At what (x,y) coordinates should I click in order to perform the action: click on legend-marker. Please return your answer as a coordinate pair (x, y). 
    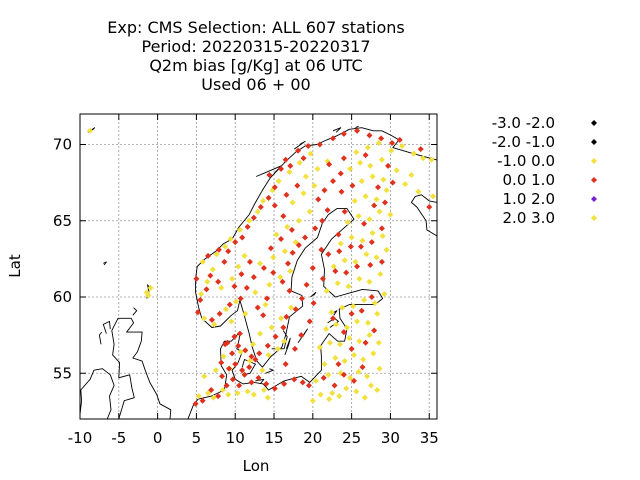
    Looking at the image, I should click on (594, 161).